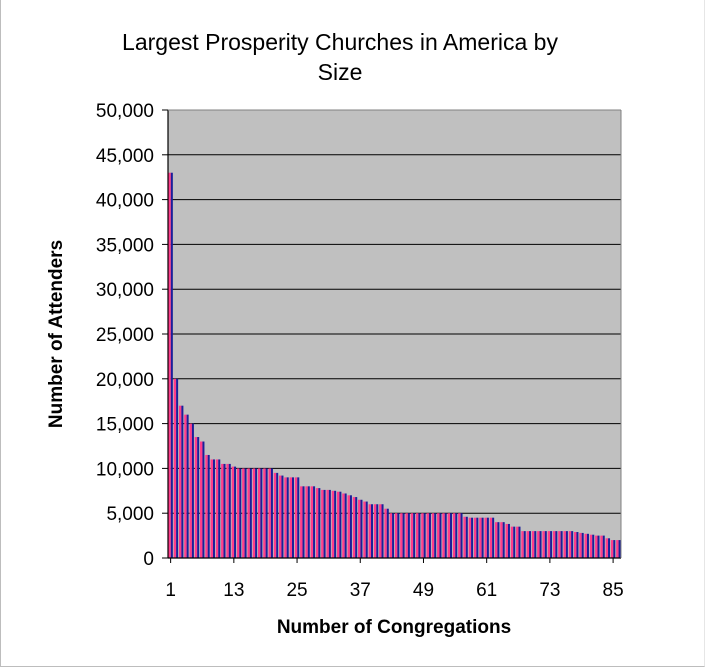  I want to click on bar-75-side, so click(561, 544).